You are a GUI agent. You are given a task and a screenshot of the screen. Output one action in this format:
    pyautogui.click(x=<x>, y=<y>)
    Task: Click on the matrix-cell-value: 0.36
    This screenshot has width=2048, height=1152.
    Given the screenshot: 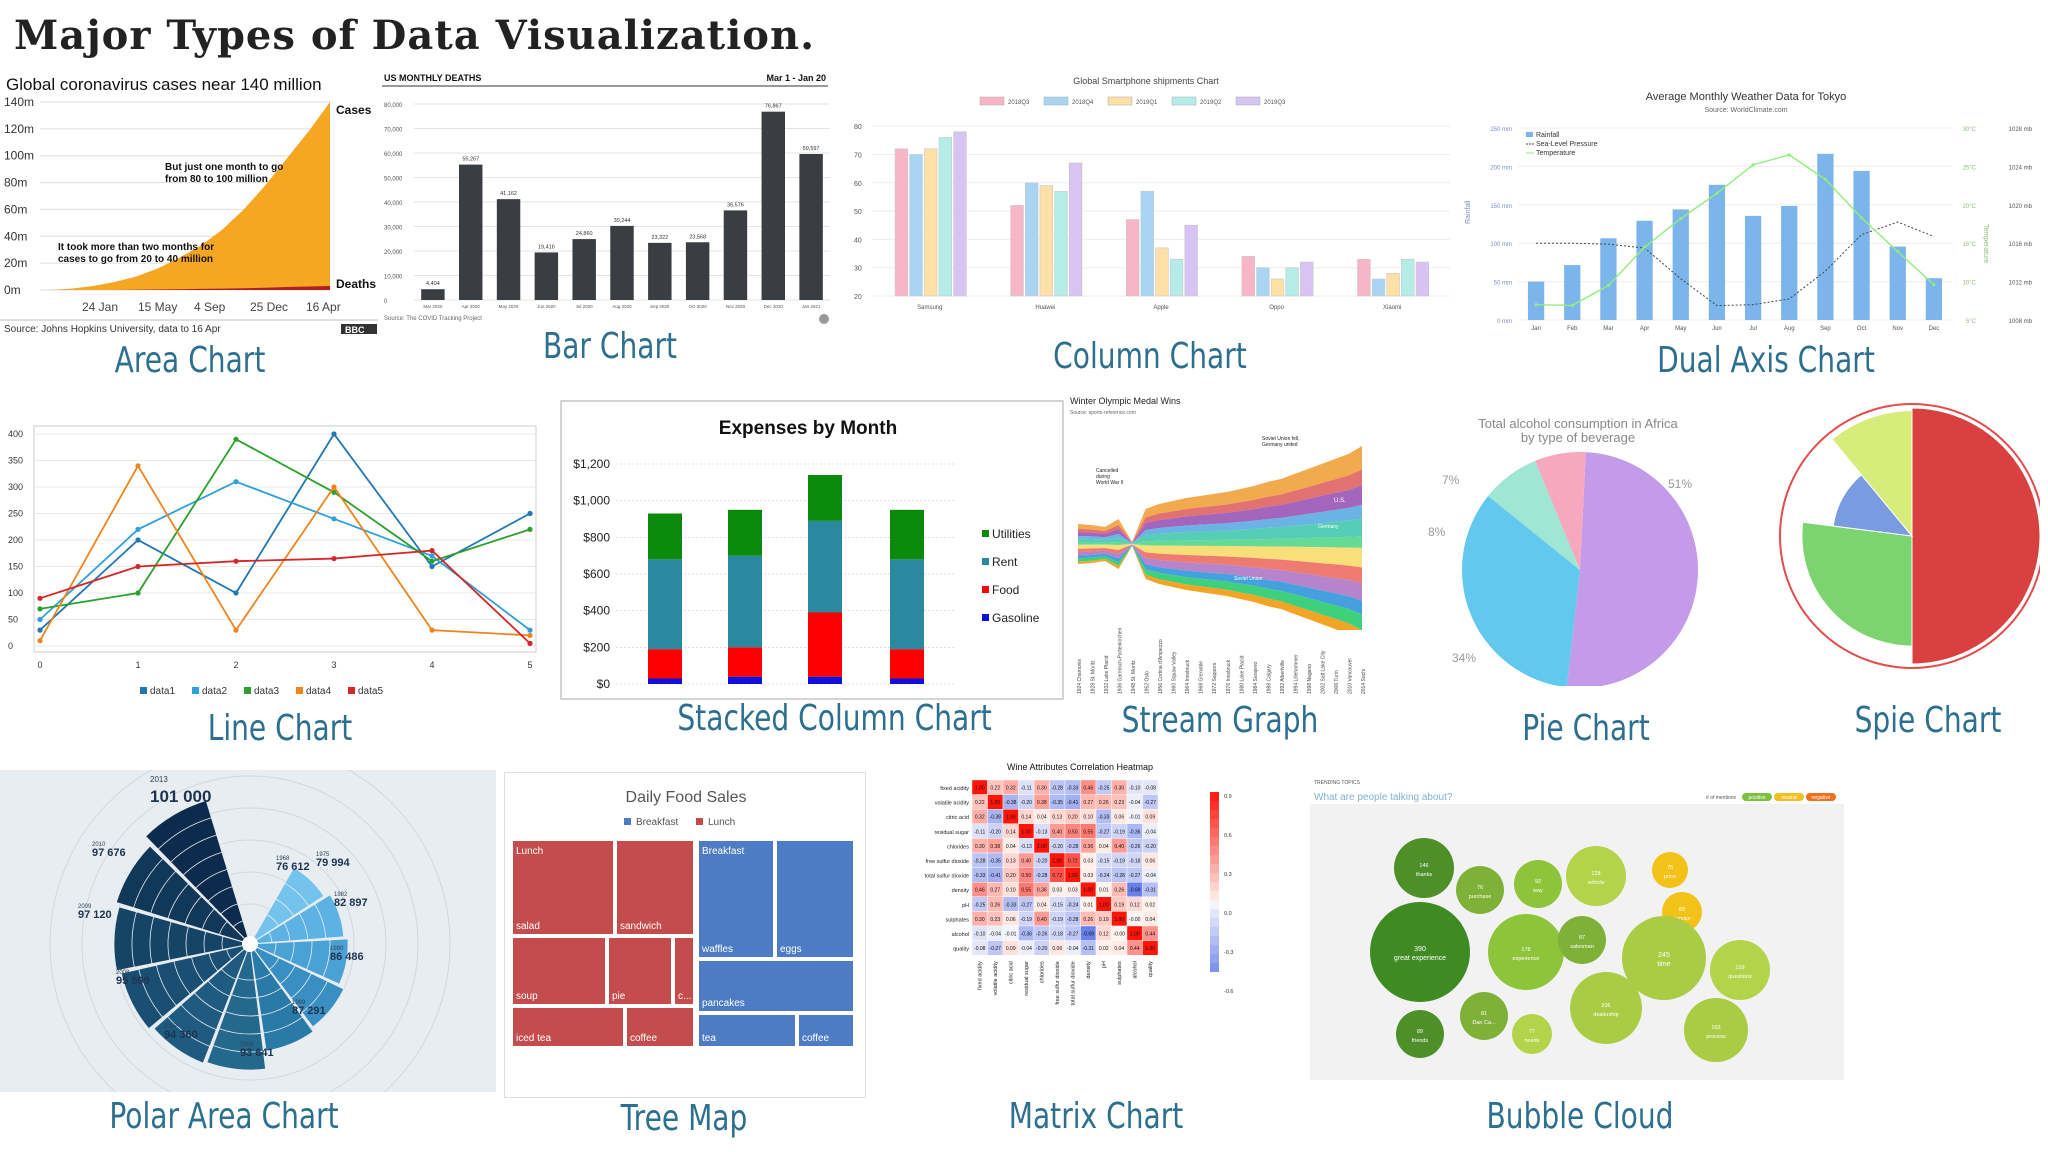 What is the action you would take?
    pyautogui.click(x=1042, y=891)
    